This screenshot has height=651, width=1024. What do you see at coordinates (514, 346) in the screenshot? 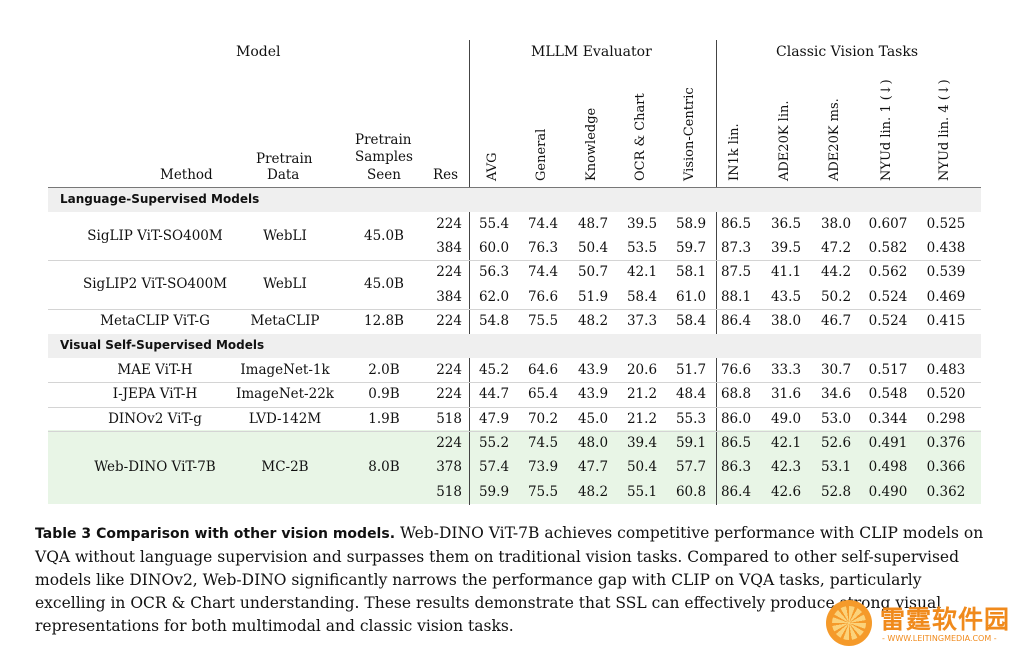
I see `section-band-ssl: Visual Self-Supervised Models` at bounding box center [514, 346].